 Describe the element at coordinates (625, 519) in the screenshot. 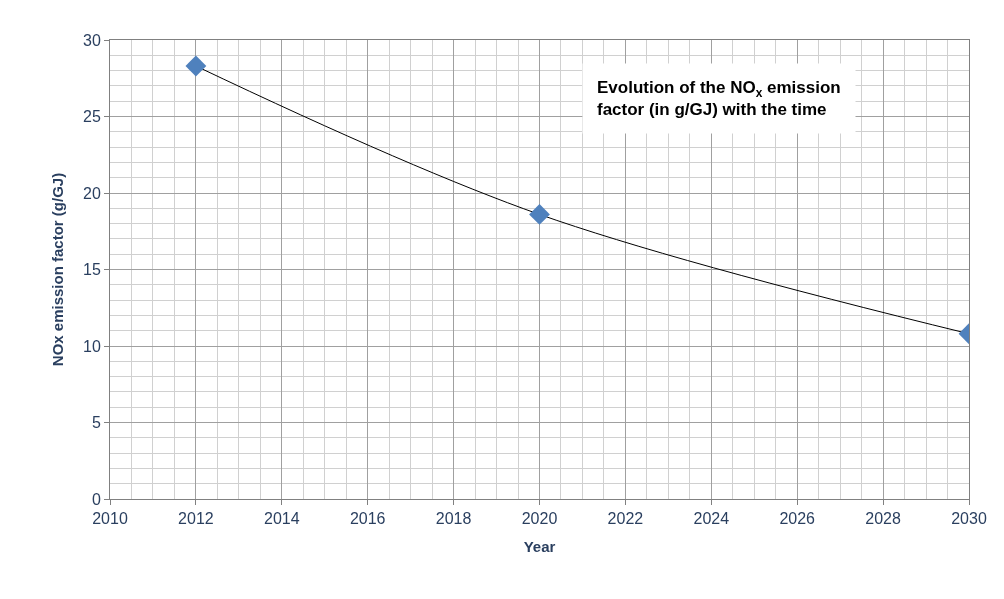

I see `x-tick-label: 2022` at that location.